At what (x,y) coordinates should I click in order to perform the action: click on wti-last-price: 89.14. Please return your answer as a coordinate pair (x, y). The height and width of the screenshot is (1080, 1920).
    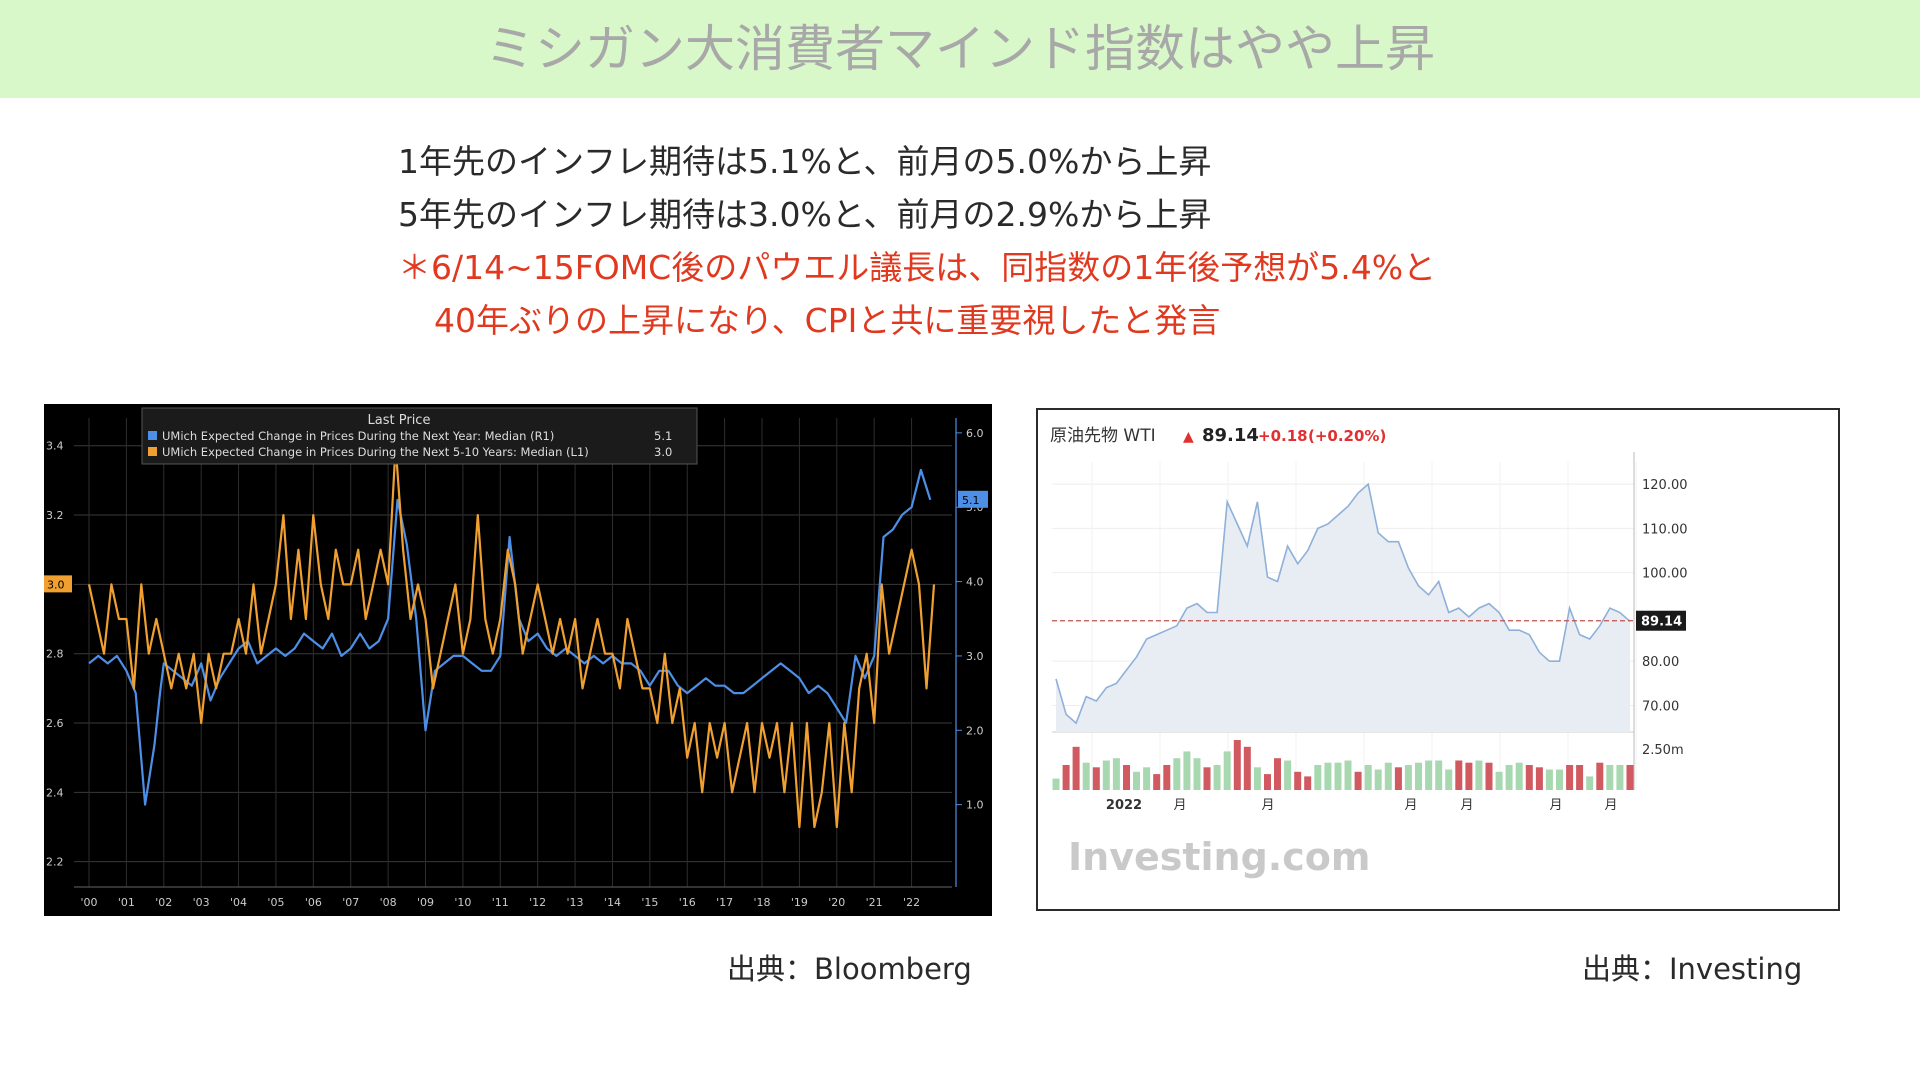
    Looking at the image, I should click on (1230, 435).